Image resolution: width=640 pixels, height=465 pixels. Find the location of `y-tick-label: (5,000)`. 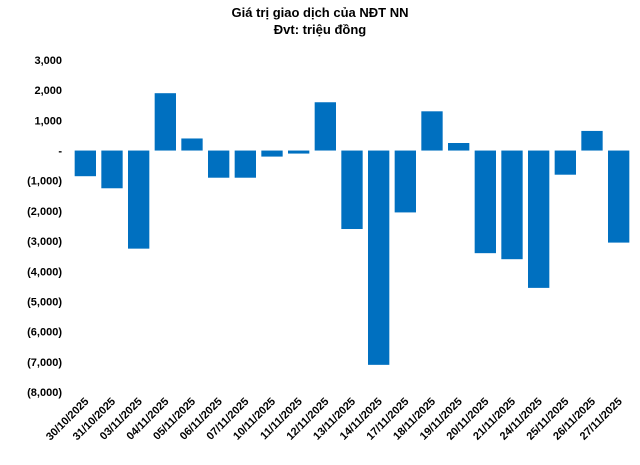

y-tick-label: (5,000) is located at coordinates (44, 302).